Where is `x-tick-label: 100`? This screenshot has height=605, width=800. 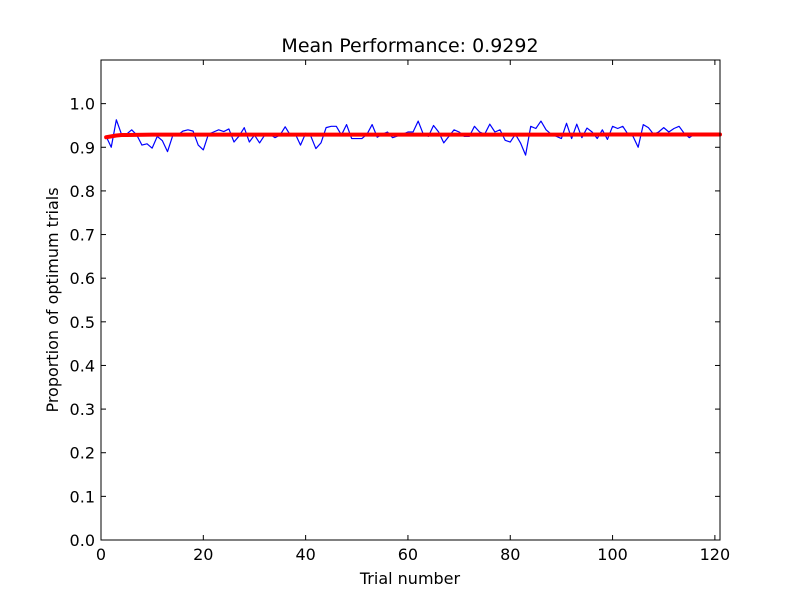 x-tick-label: 100 is located at coordinates (612, 554).